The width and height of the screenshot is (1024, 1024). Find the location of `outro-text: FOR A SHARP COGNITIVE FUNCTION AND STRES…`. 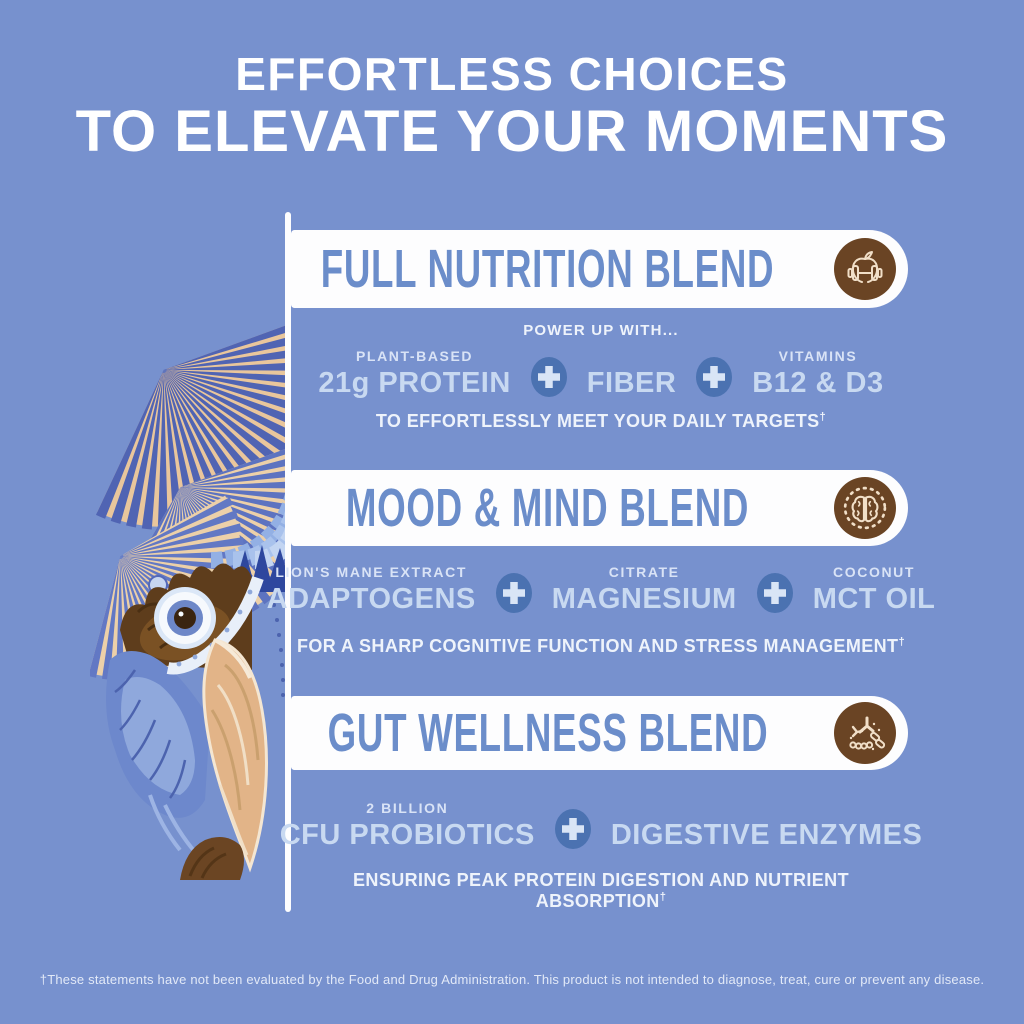

outro-text: FOR A SHARP COGNITIVE FUNCTION AND STRES… is located at coordinates (597, 646).